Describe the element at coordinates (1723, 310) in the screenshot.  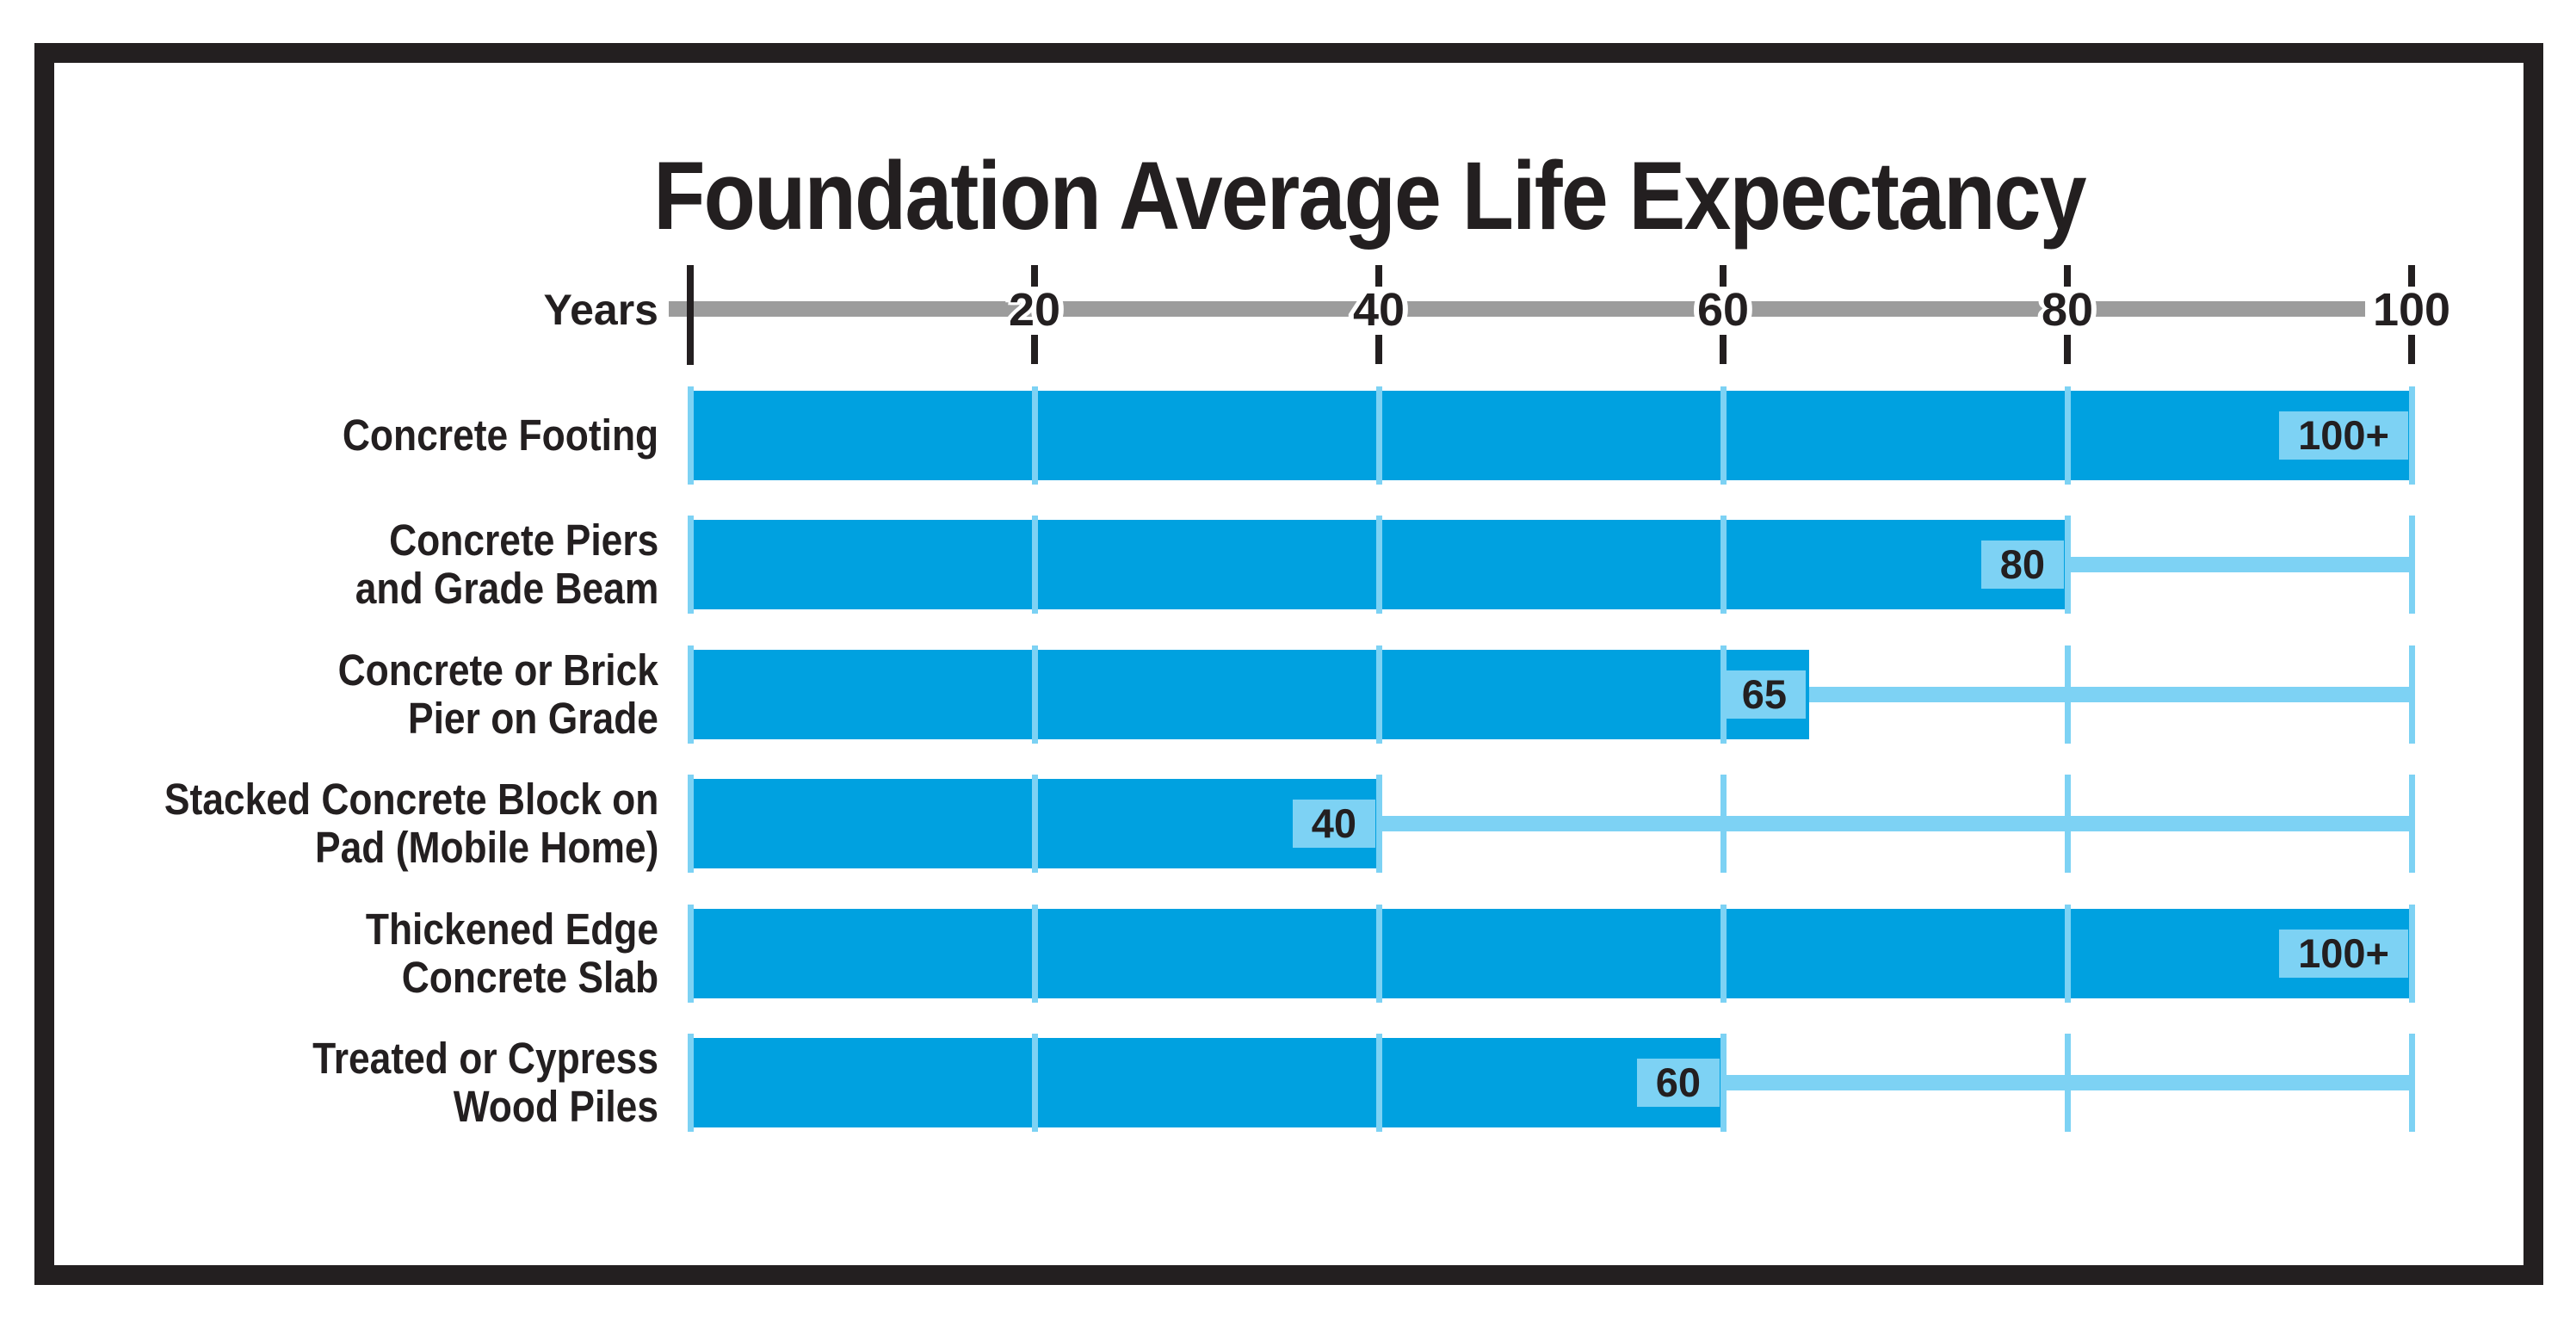
I see `axis-tick-label: 60` at that location.